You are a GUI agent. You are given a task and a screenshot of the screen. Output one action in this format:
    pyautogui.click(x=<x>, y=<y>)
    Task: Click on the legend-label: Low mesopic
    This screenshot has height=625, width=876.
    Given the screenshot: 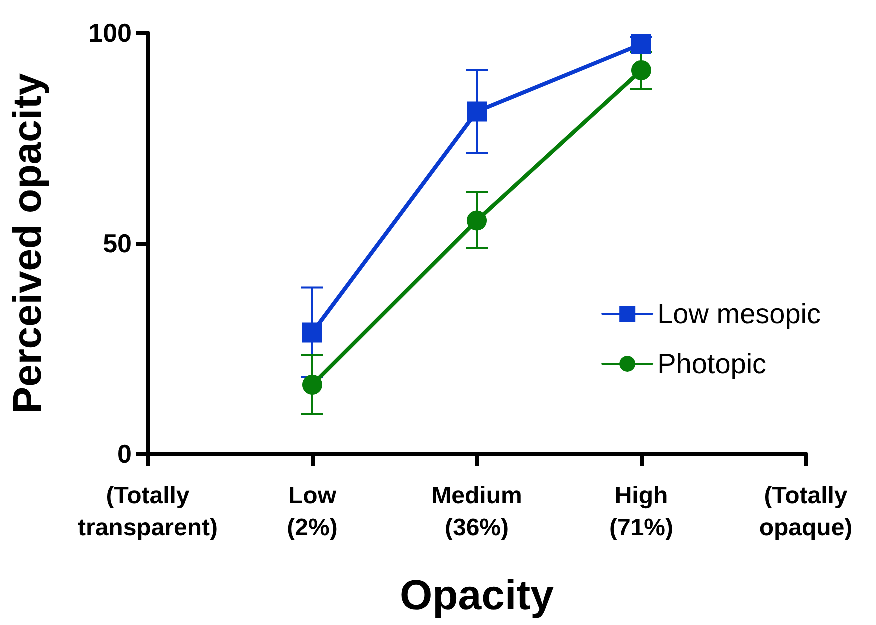 What is the action you would take?
    pyautogui.click(x=739, y=314)
    